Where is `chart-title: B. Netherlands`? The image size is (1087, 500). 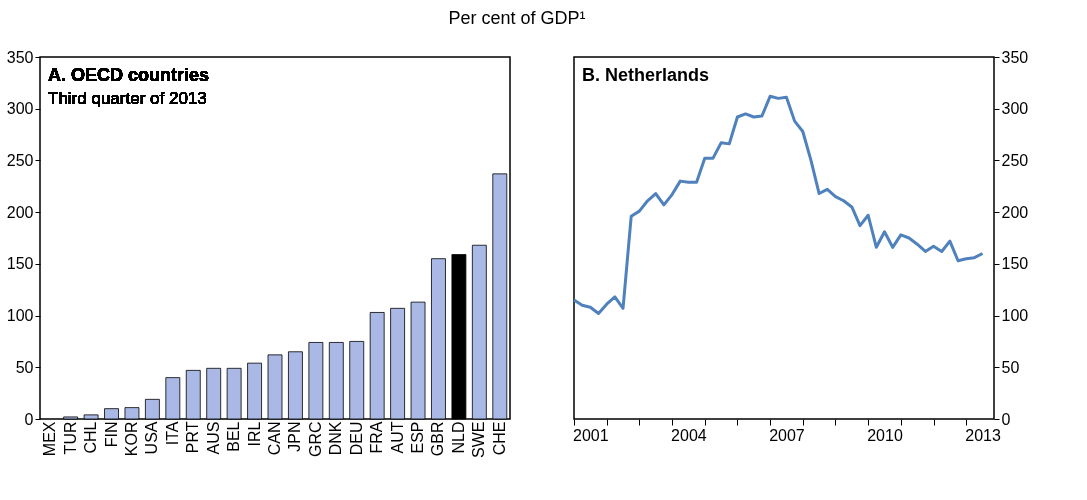 chart-title: B. Netherlands is located at coordinates (646, 75).